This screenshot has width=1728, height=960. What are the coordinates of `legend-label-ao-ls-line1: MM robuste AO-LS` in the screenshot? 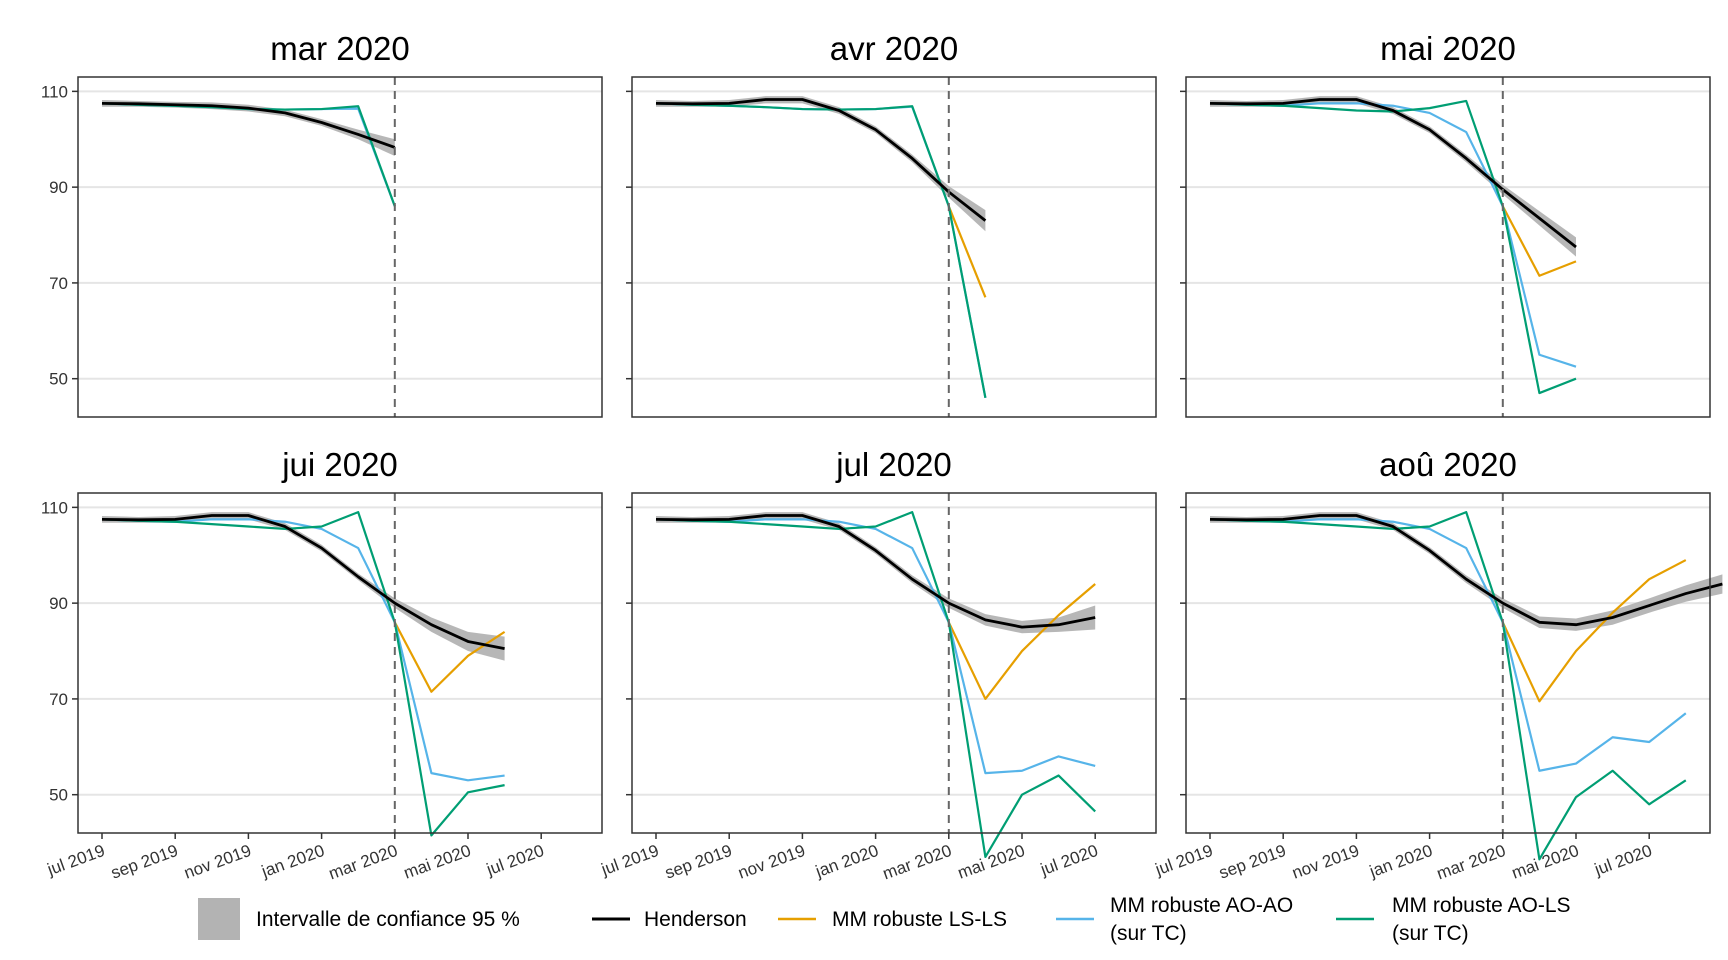 It's located at (1481, 905).